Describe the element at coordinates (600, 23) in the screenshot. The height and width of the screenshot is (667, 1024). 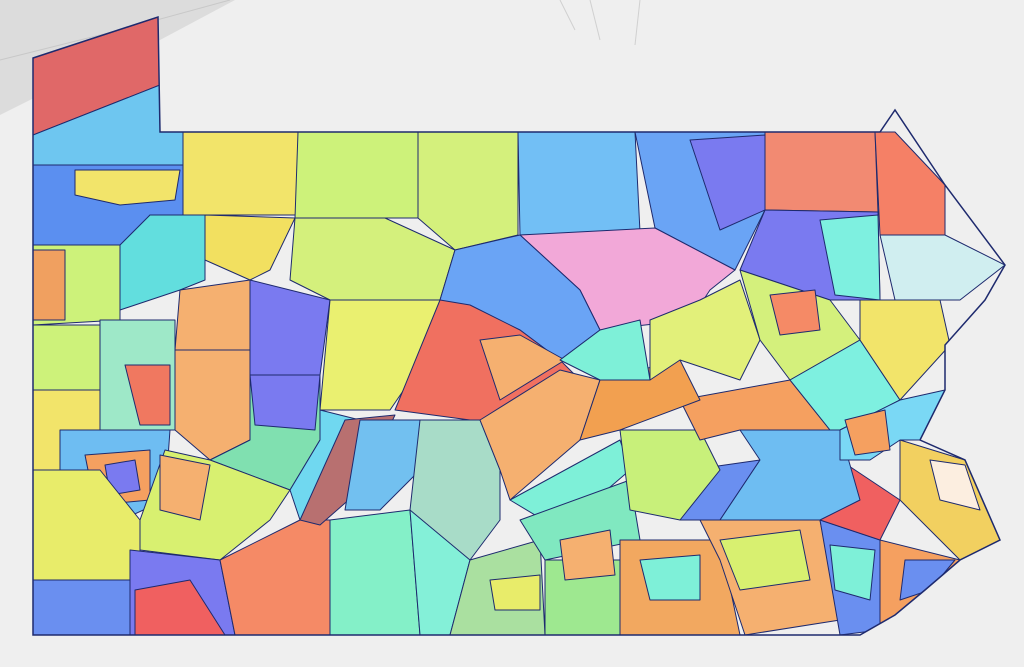
I see `river` at that location.